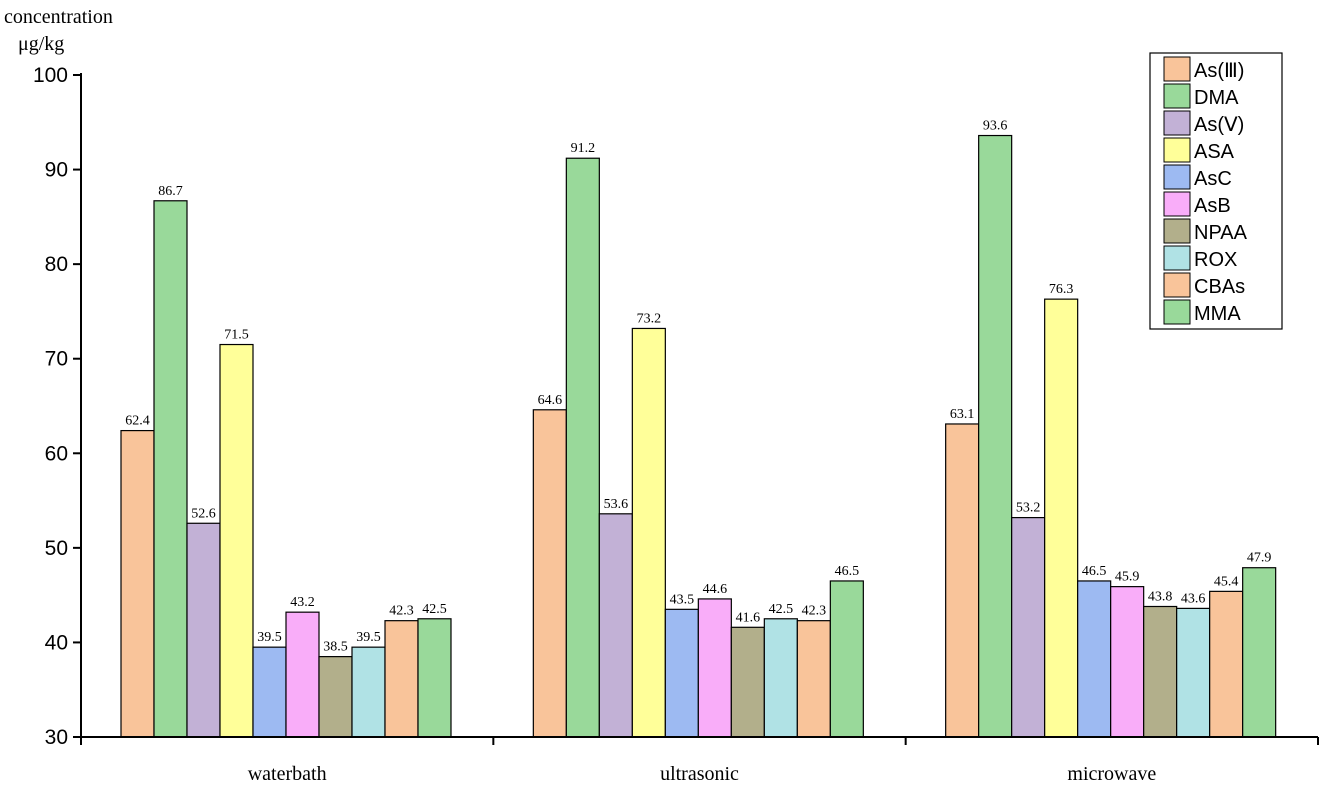  What do you see at coordinates (715, 589) in the screenshot?
I see `data-label: 44.6` at bounding box center [715, 589].